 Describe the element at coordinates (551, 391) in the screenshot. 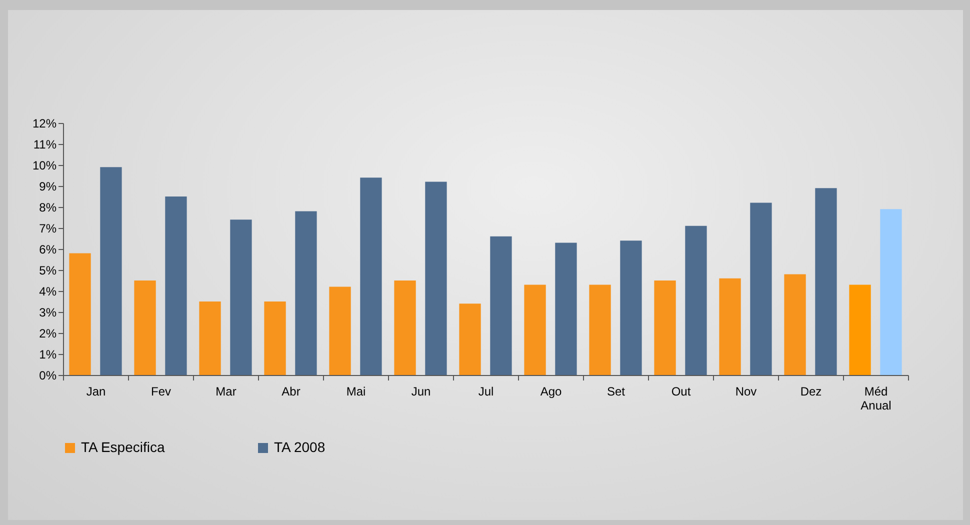

I see `x-tick-label: Ago` at that location.